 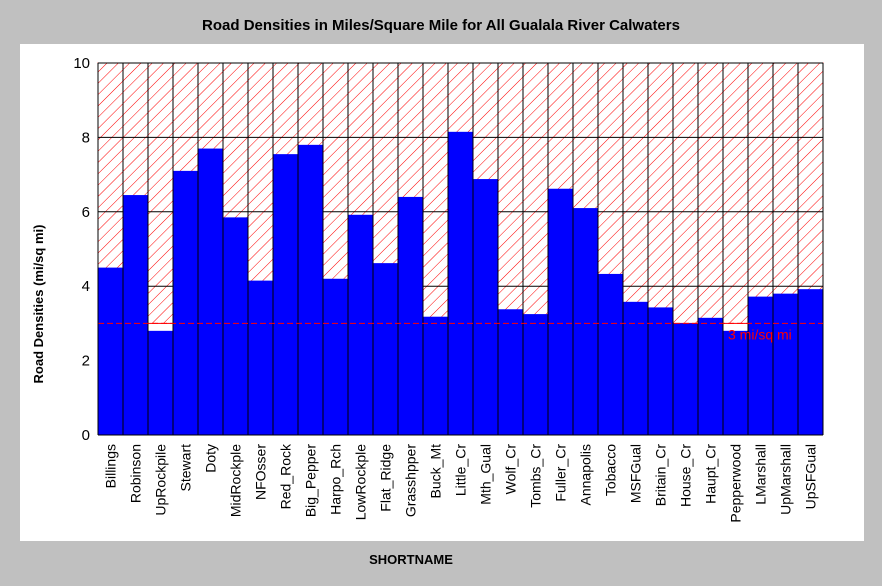 What do you see at coordinates (261, 472) in the screenshot?
I see `x-tick-label: NFOsser` at bounding box center [261, 472].